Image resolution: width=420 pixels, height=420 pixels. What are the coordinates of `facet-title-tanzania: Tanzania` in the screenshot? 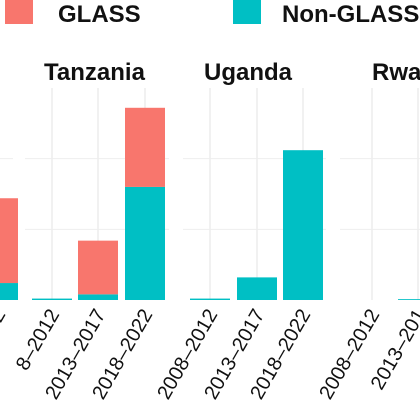 It's located at (95, 72).